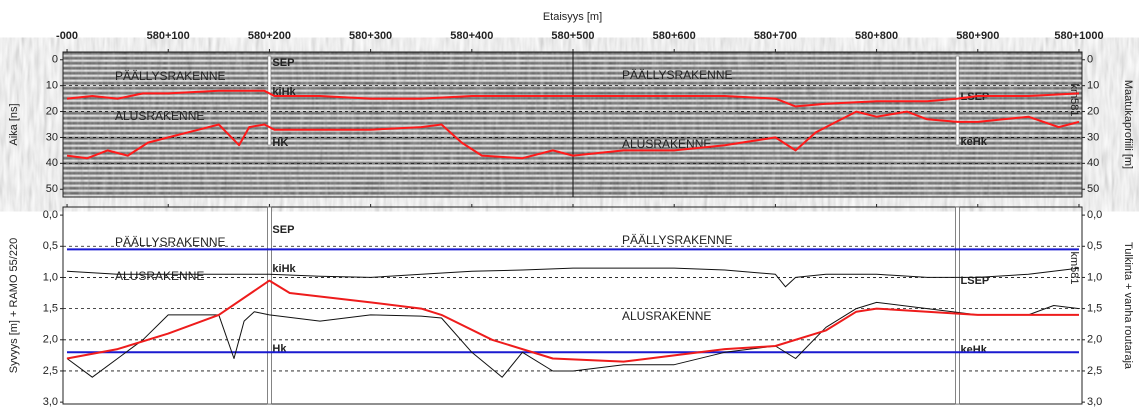 This screenshot has height=408, width=1139. What do you see at coordinates (280, 143) in the screenshot?
I see `marker-label: HK` at bounding box center [280, 143].